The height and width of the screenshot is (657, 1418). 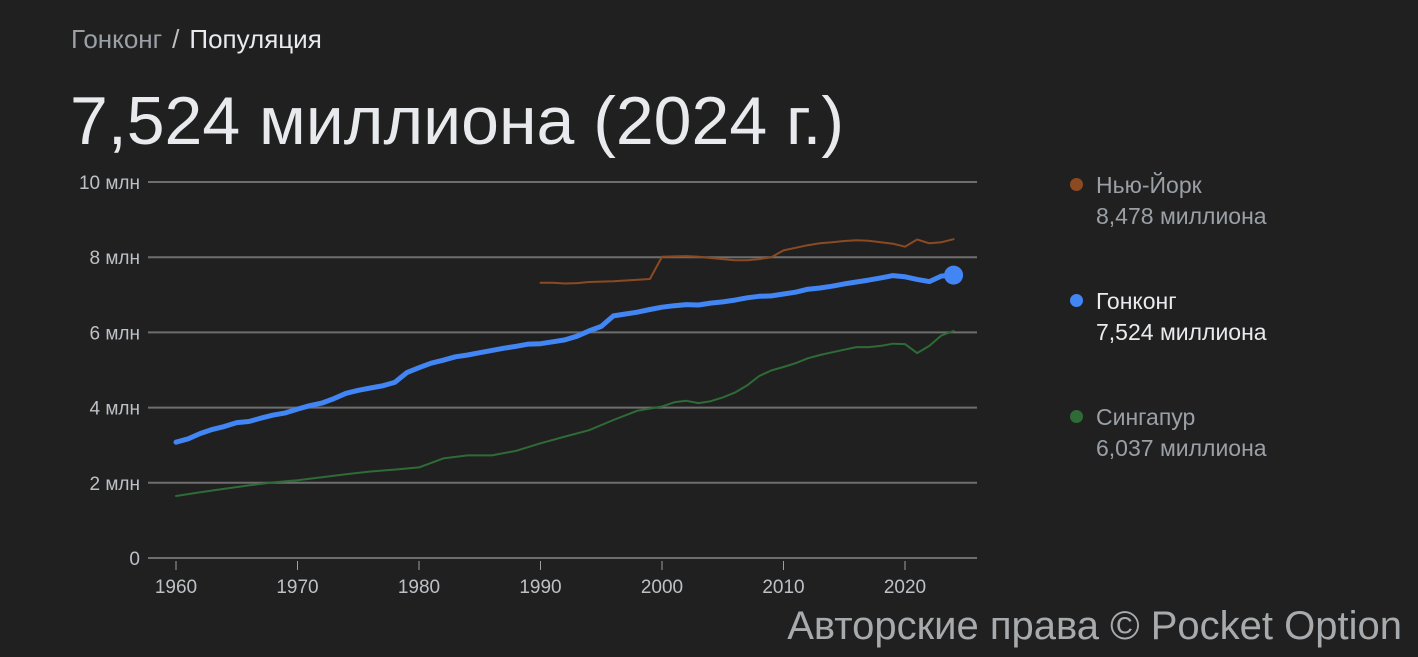 I want to click on x-axis-labels: 1960 1970 1980 1990 2000 2010 2020, so click(x=540, y=579).